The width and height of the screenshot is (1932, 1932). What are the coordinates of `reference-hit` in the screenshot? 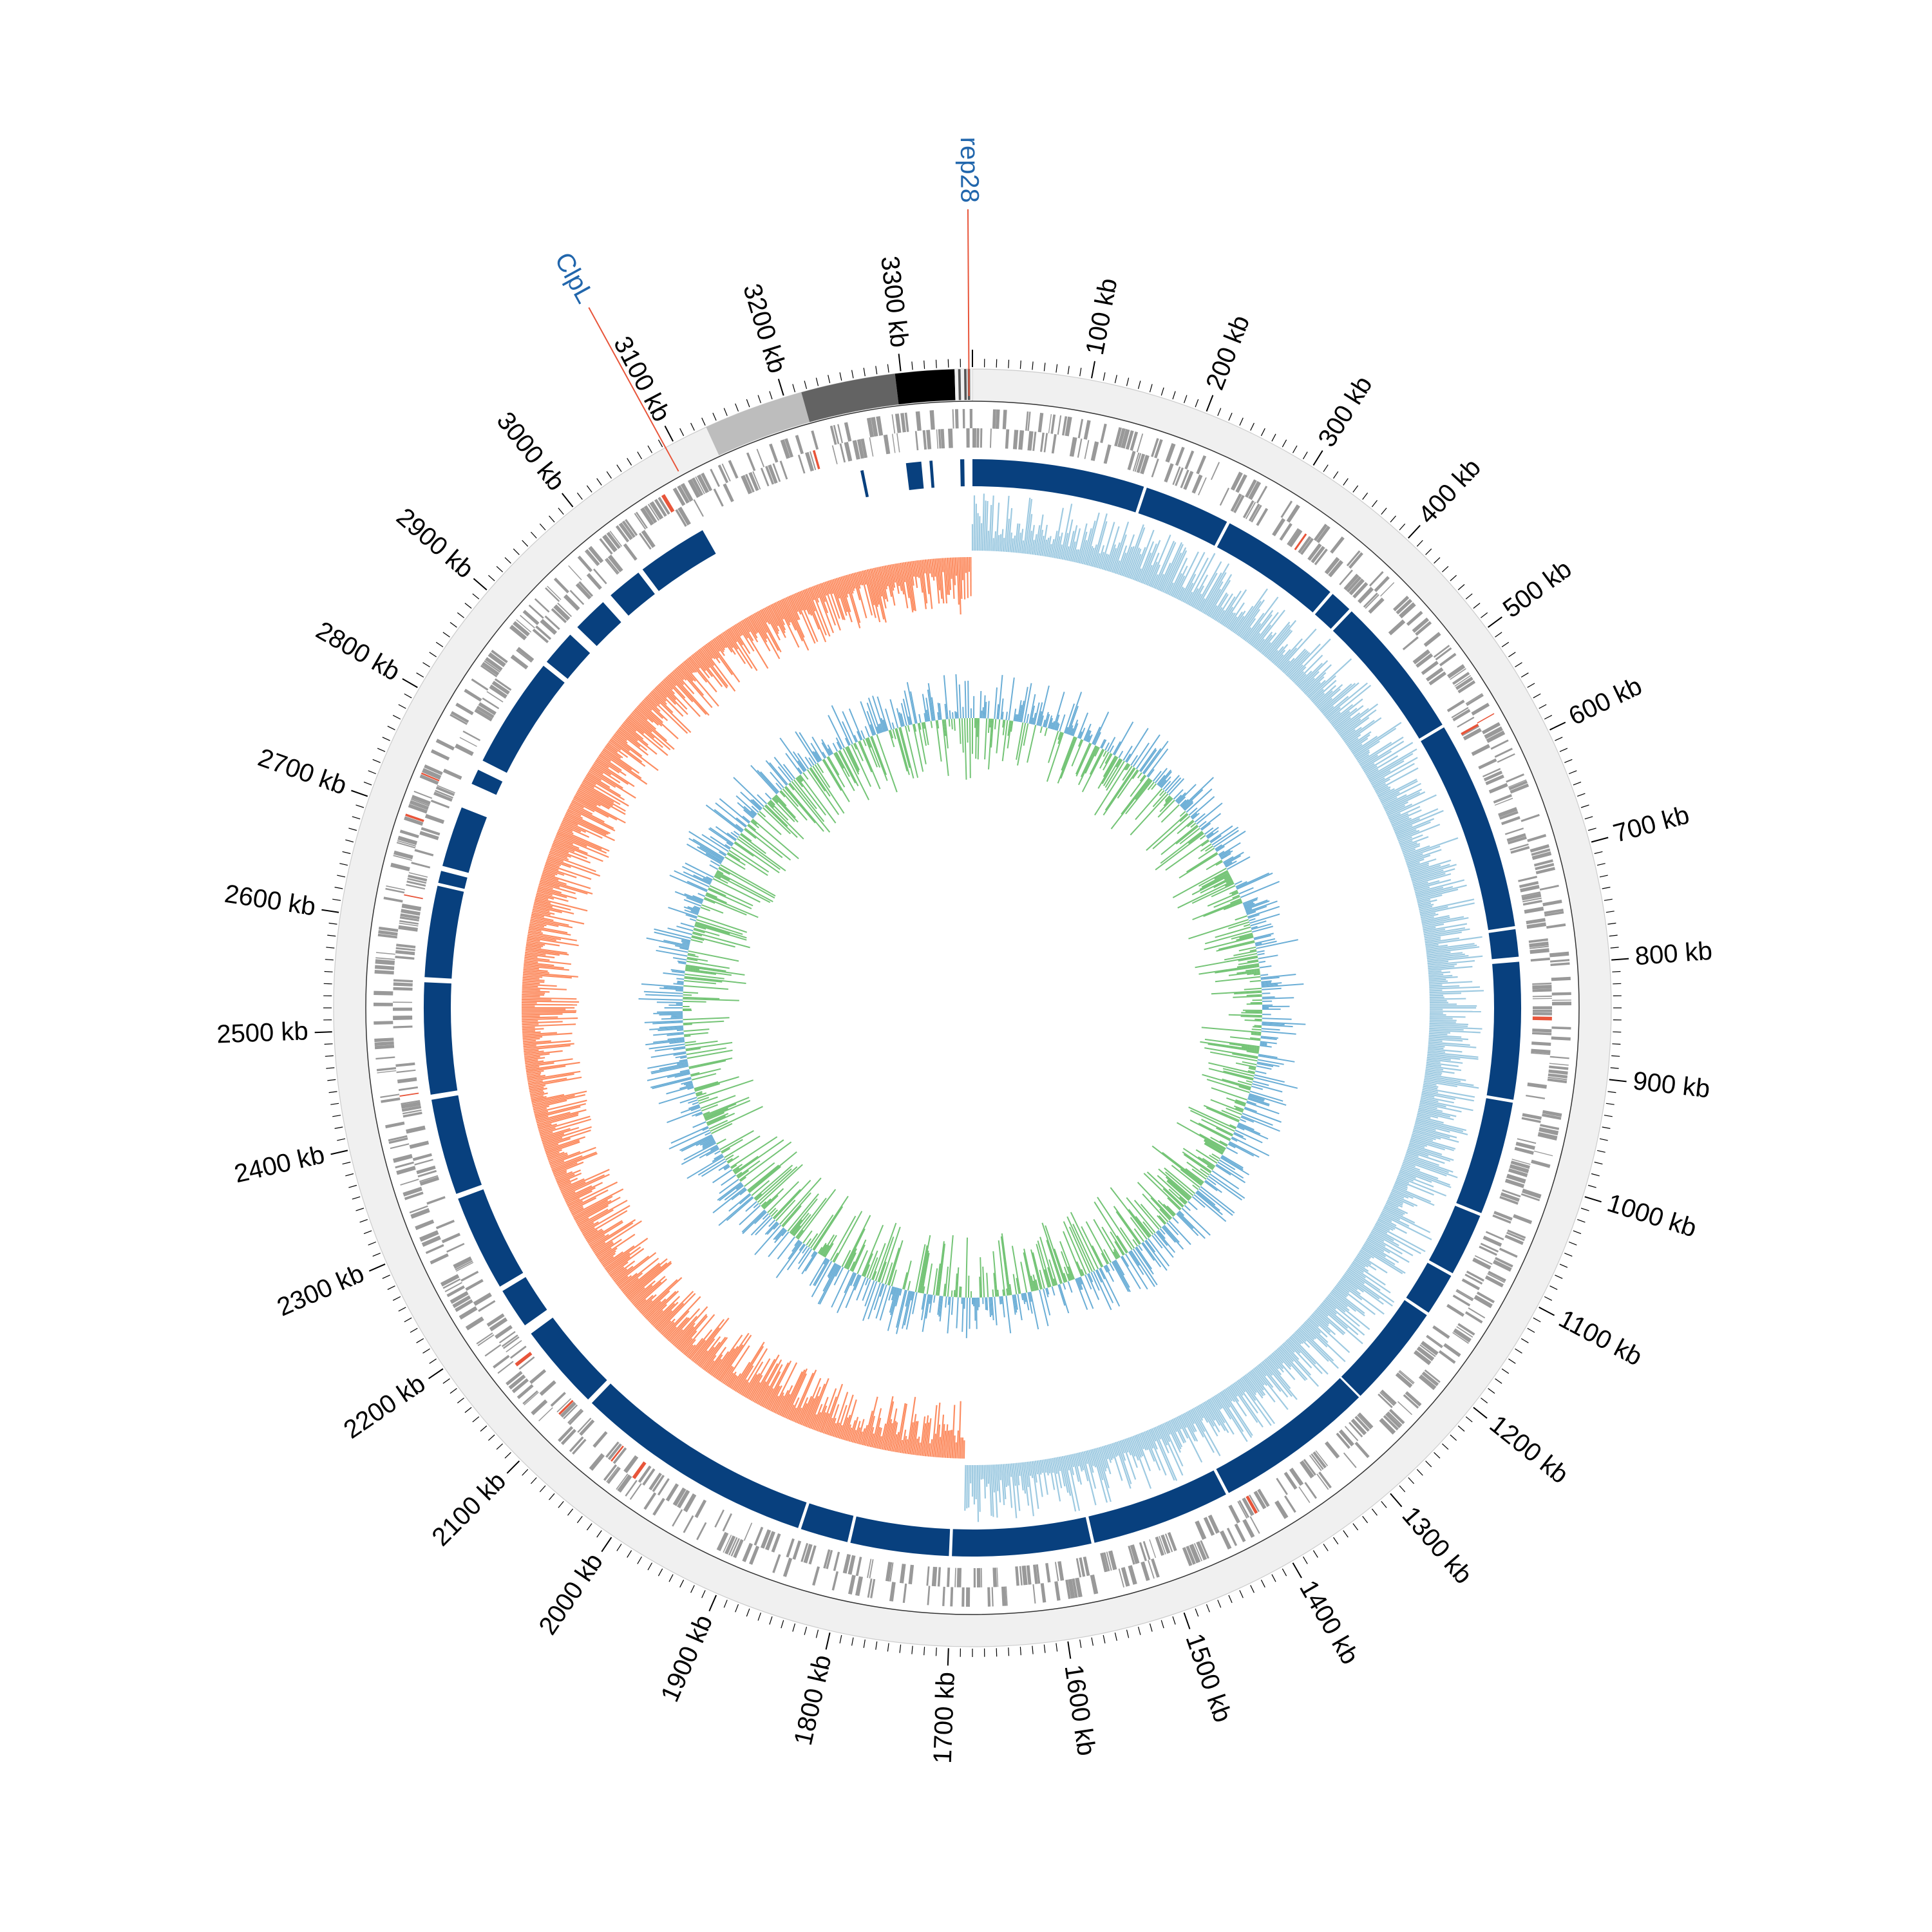 It's located at (1504, 1030).